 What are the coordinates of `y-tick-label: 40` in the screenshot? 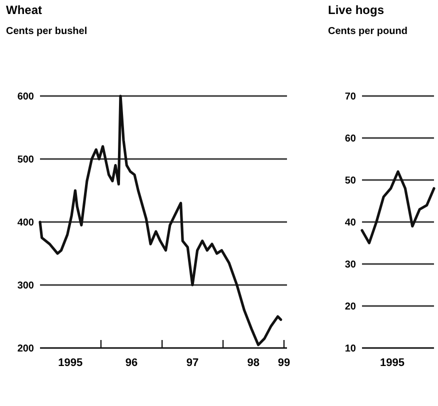 It's located at (350, 223).